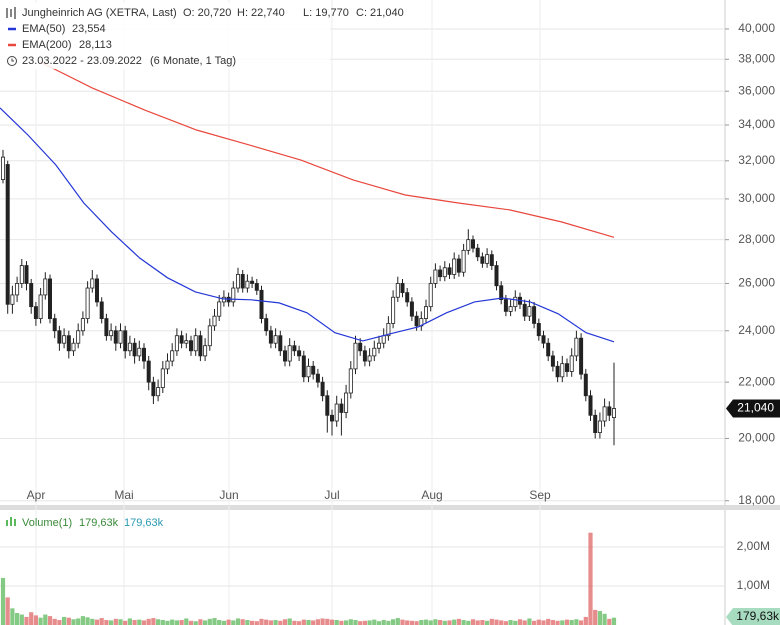 Image resolution: width=780 pixels, height=625 pixels. Describe the element at coordinates (11, 13) in the screenshot. I see `candle-icon` at that location.